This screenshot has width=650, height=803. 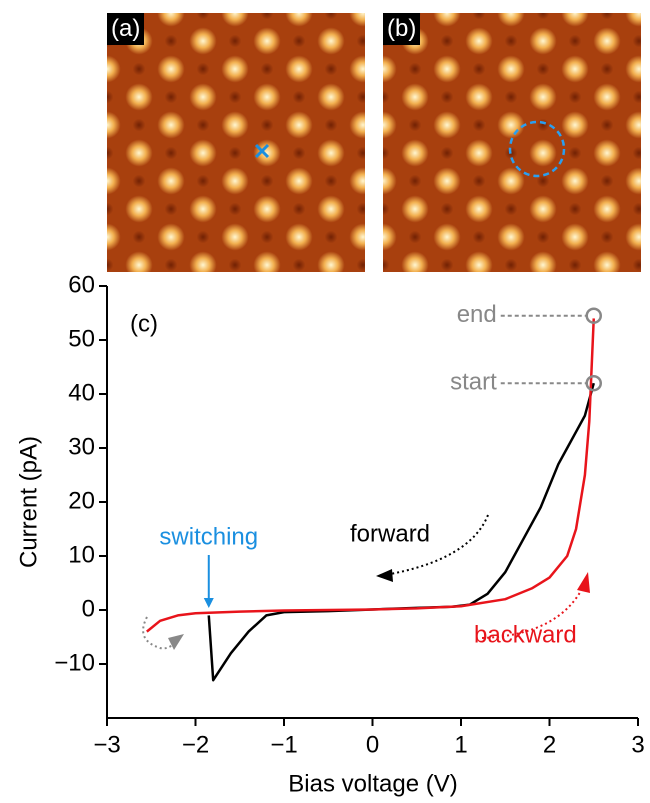 I want to click on annotation: switching, so click(x=208, y=536).